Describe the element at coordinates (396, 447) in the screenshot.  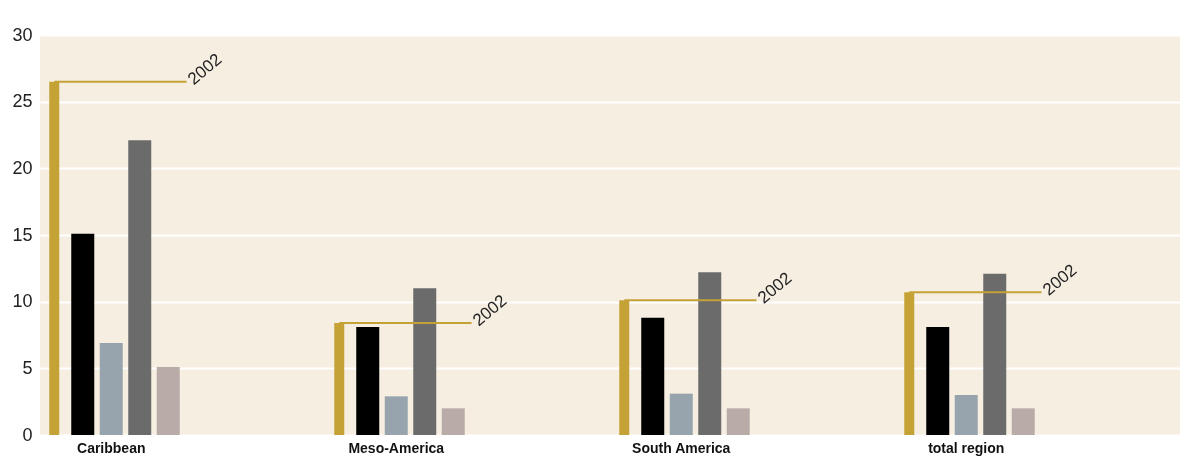
I see `x-tick-label: Meso-America` at that location.